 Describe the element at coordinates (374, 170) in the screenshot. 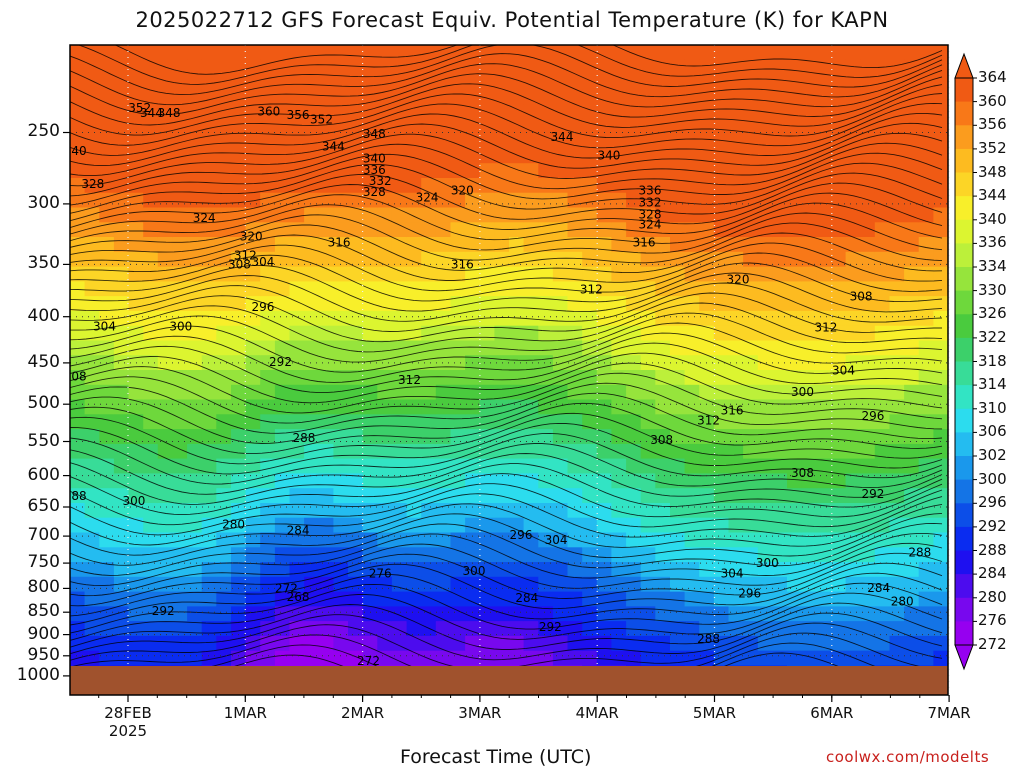

I see `contour-label: 336` at that location.